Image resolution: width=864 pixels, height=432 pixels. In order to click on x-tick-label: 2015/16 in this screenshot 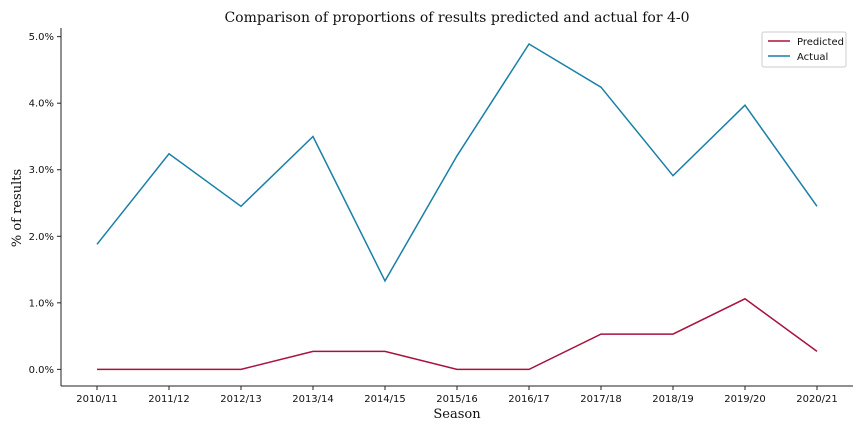, I will do `click(457, 399)`.